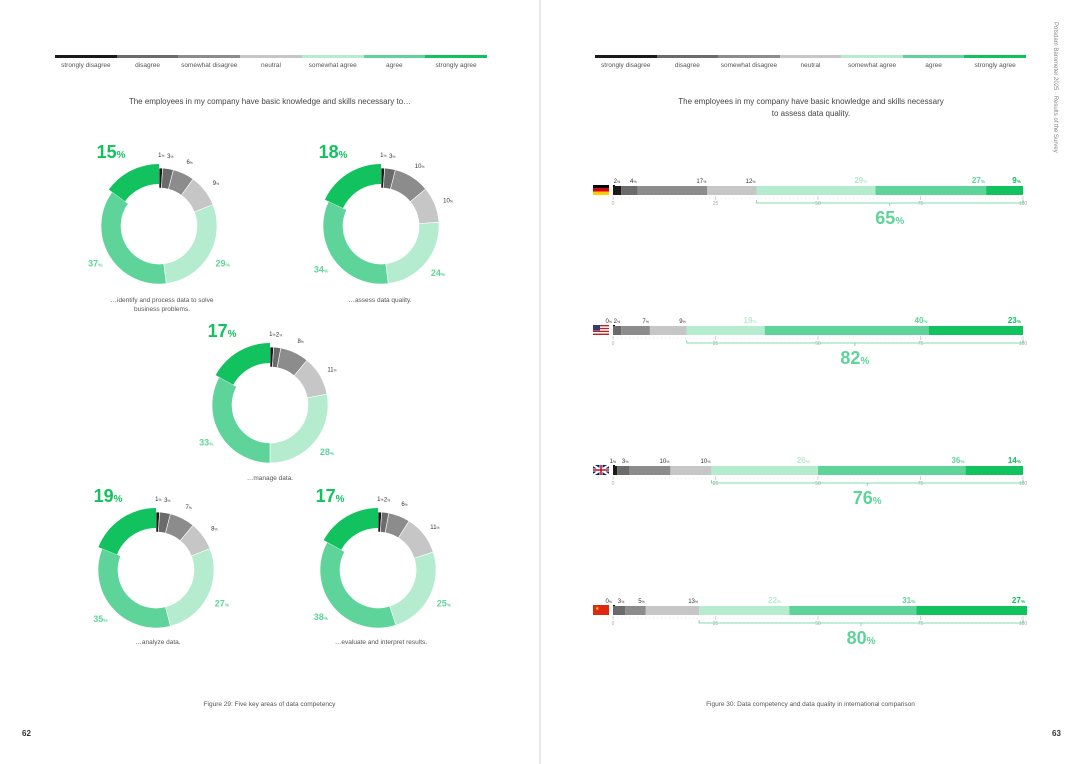 This screenshot has height=764, width=1080. What do you see at coordinates (775, 600) in the screenshot?
I see `bar-value-label: 22%` at bounding box center [775, 600].